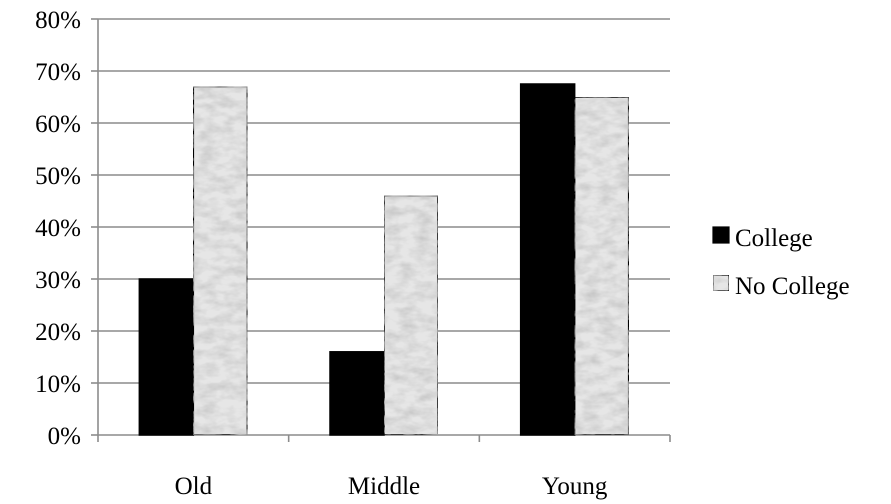  I want to click on y-tick-label: 40%, so click(58, 228).